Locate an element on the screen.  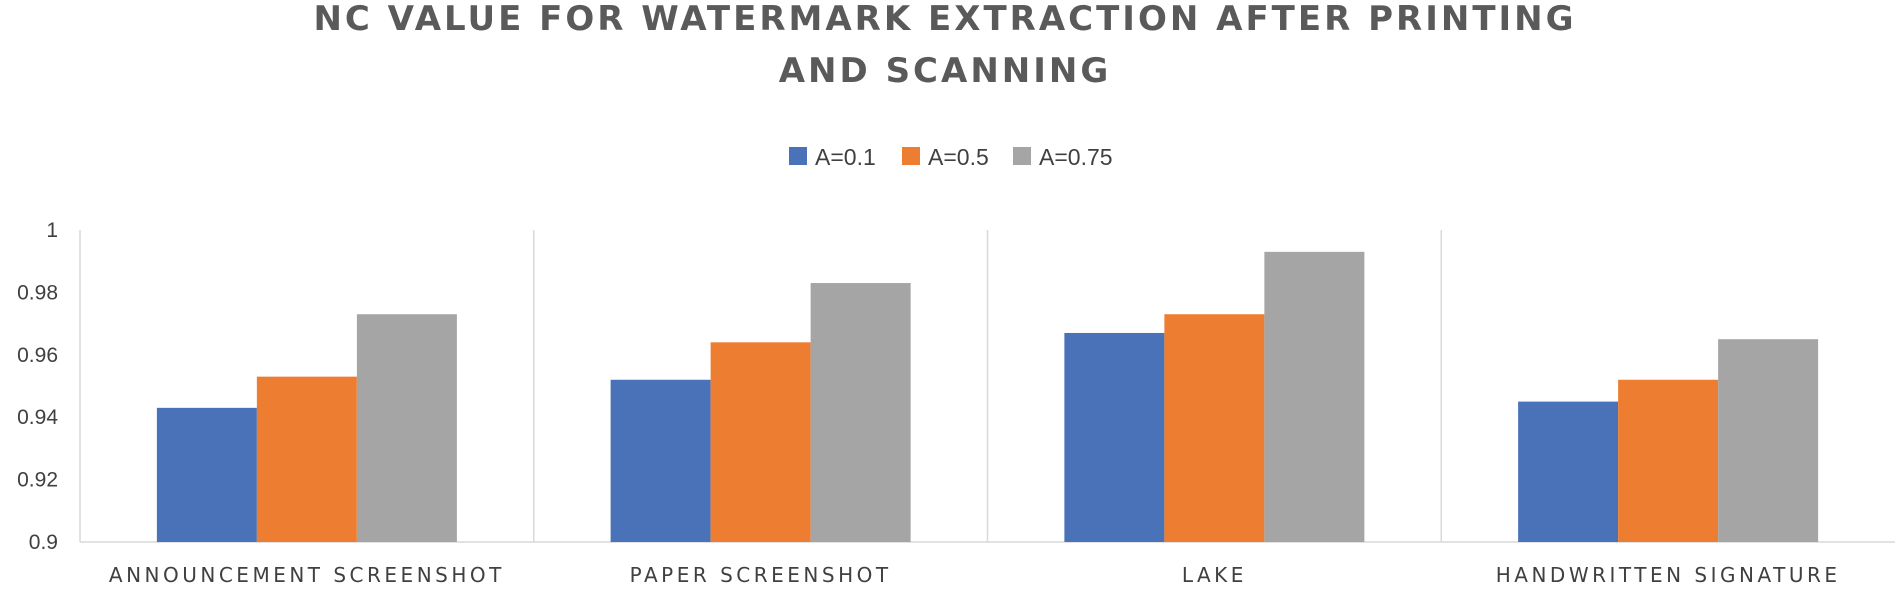
chart-title-line-2: AND SCANNING is located at coordinates (945, 71).